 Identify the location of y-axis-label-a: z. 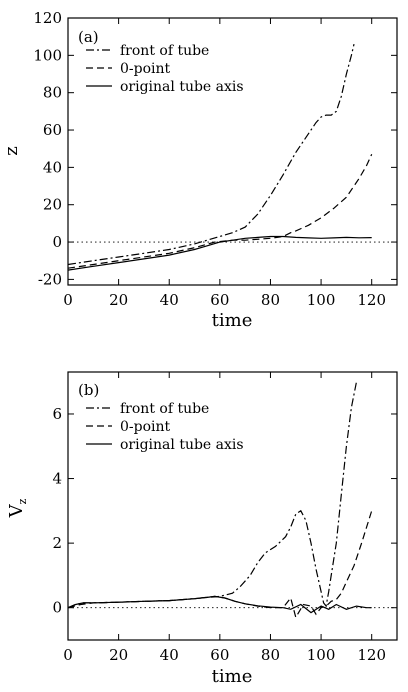
(11, 150).